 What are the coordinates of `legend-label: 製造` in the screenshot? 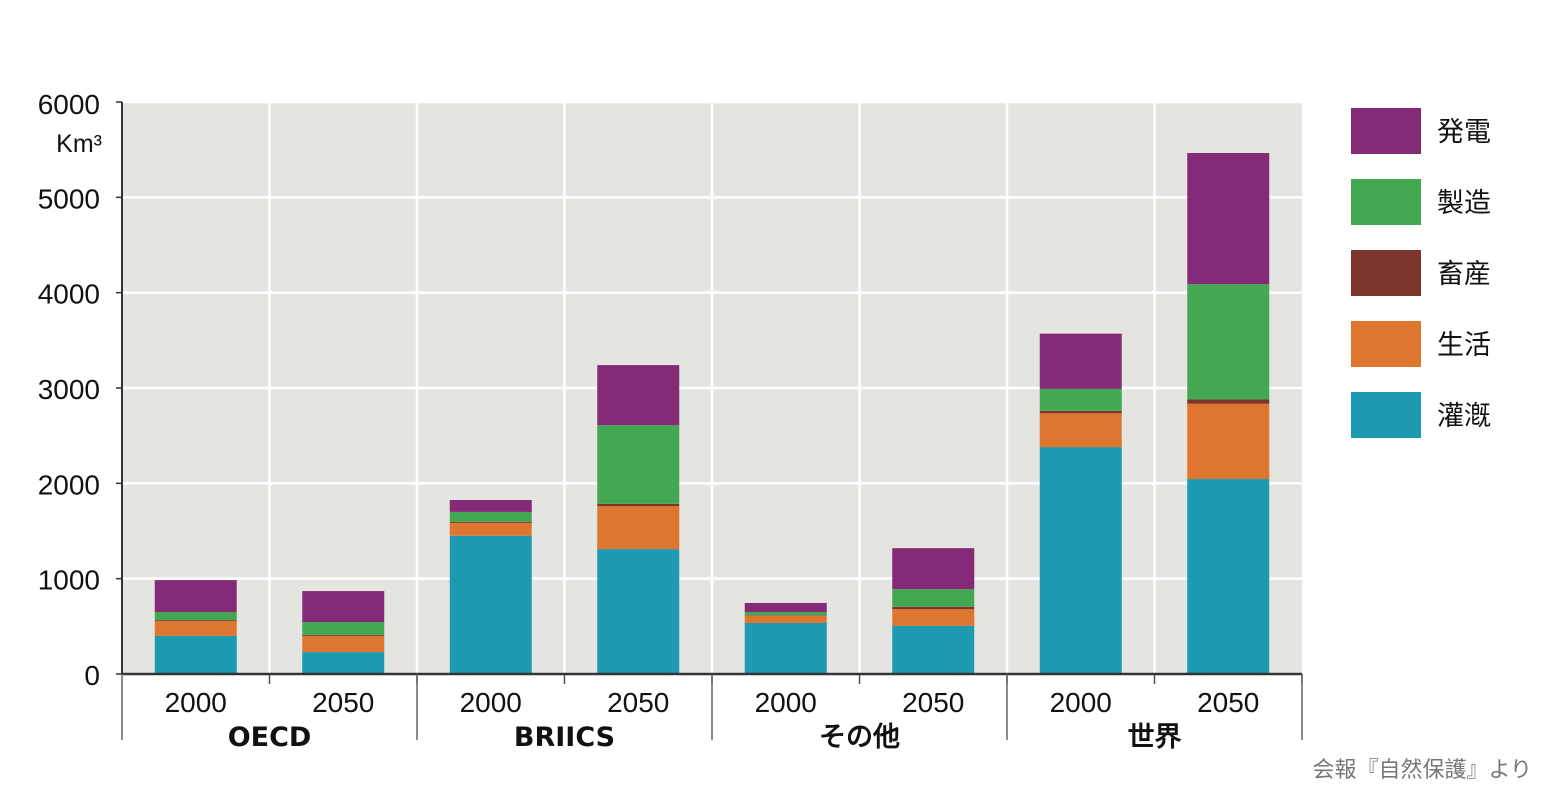 It's located at (1464, 203).